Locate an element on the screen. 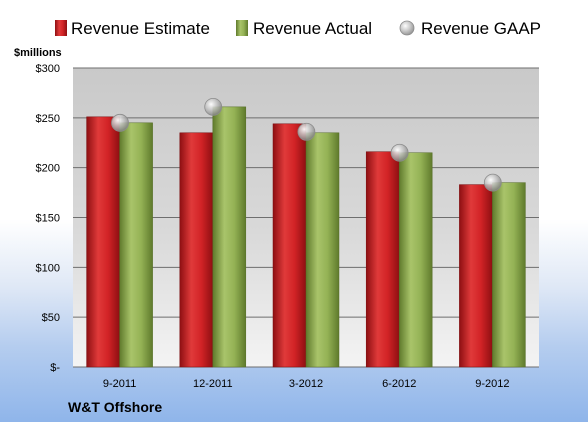 The width and height of the screenshot is (588, 422). x-tick-label: 9-2012 is located at coordinates (492, 384).